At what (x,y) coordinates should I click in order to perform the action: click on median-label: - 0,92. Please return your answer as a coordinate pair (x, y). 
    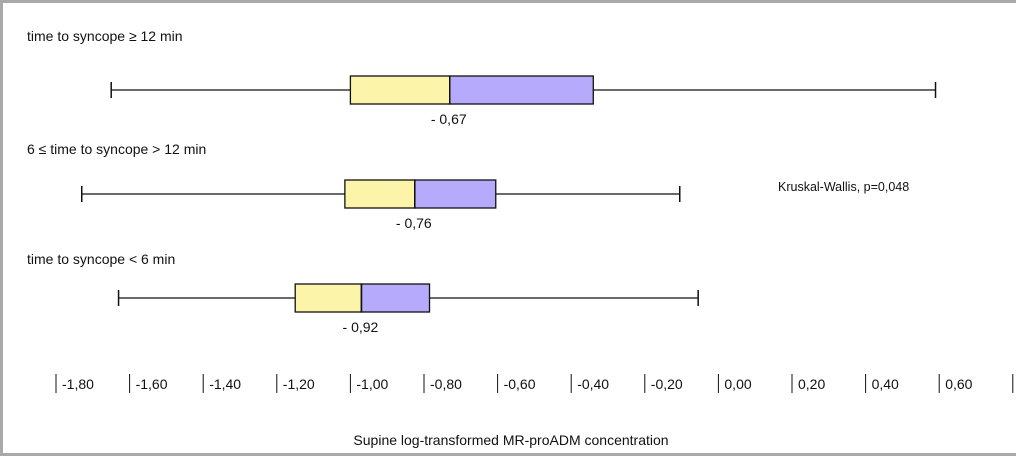
    Looking at the image, I should click on (361, 327).